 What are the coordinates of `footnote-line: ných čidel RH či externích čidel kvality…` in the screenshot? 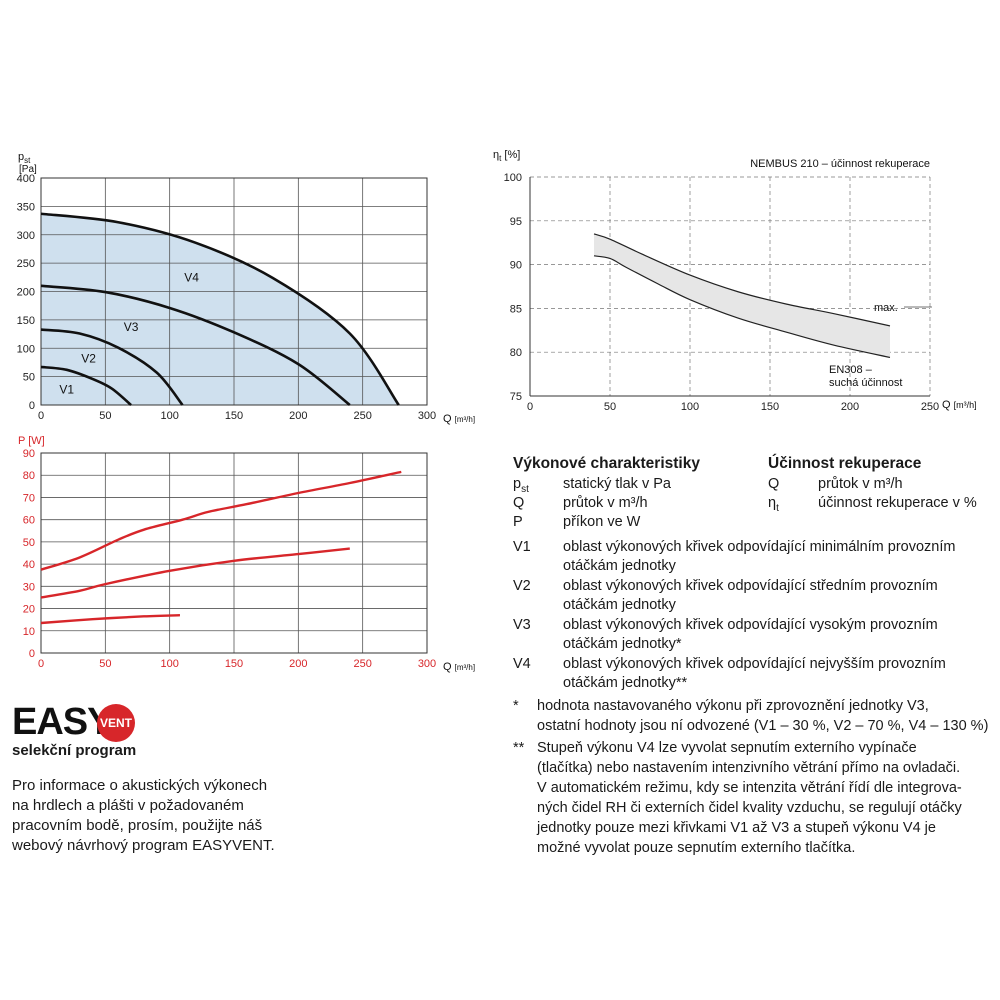 It's located at (749, 808).